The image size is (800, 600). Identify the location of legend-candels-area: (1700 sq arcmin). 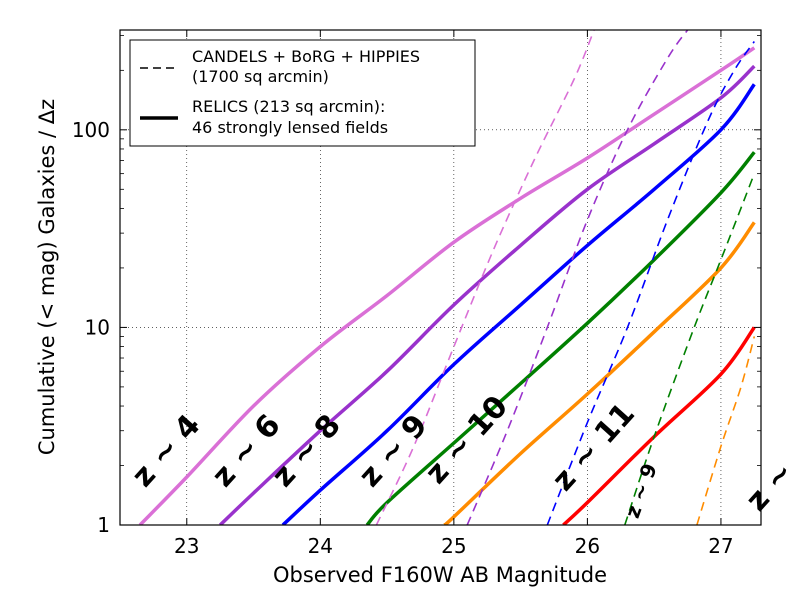
(260, 76).